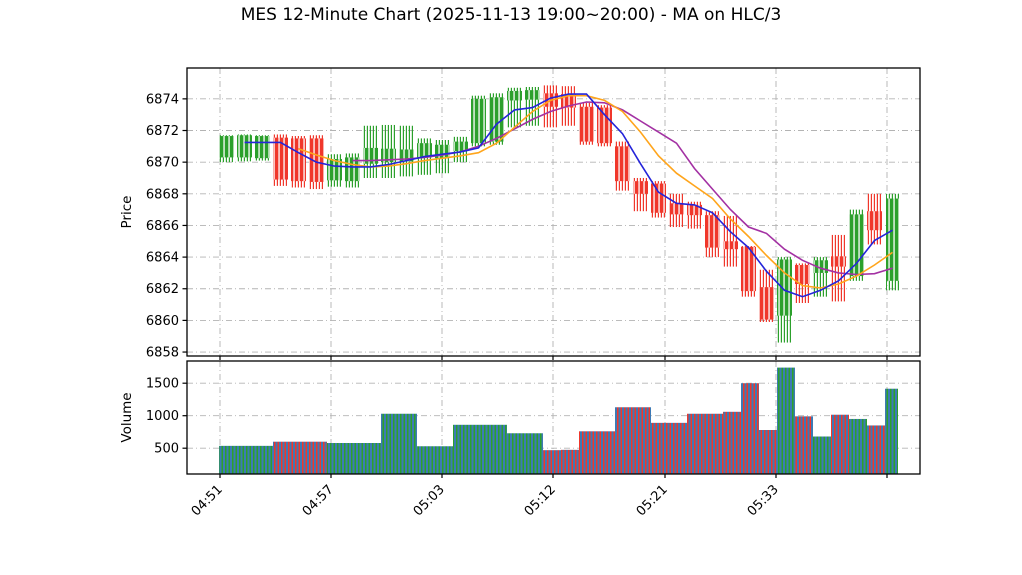 The width and height of the screenshot is (1022, 575). Describe the element at coordinates (540, 500) in the screenshot. I see `x-tick-label: 05:12` at that location.